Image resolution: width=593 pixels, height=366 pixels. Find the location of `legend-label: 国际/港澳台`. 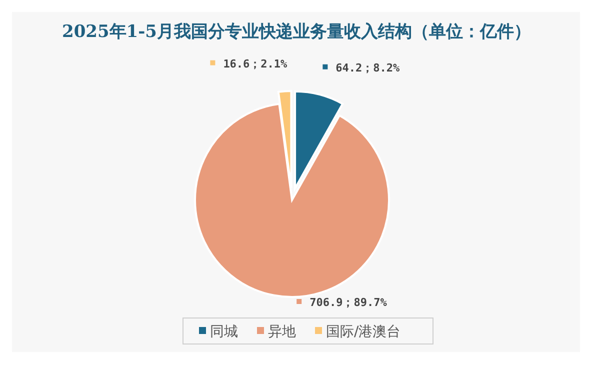

legend-label: 国际/港澳台 is located at coordinates (363, 332).